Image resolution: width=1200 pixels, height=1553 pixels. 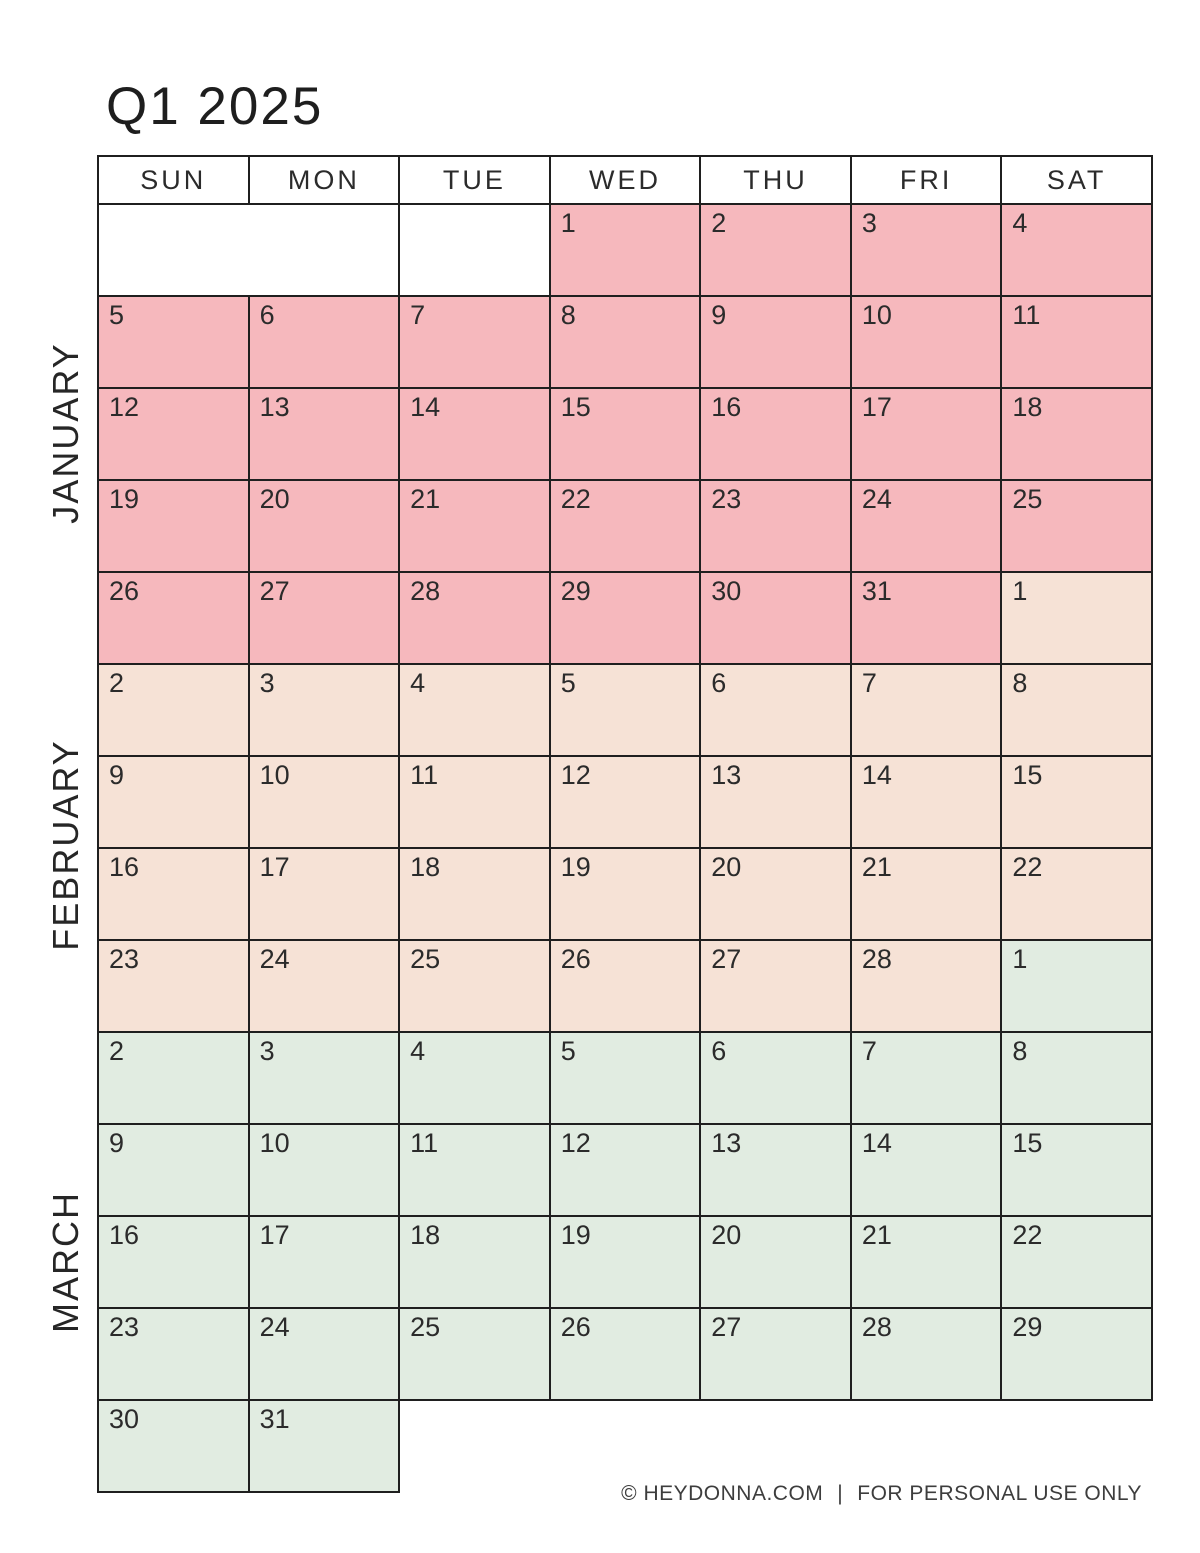 What do you see at coordinates (173, 618) in the screenshot?
I see `day-cell-jan-26: 26` at bounding box center [173, 618].